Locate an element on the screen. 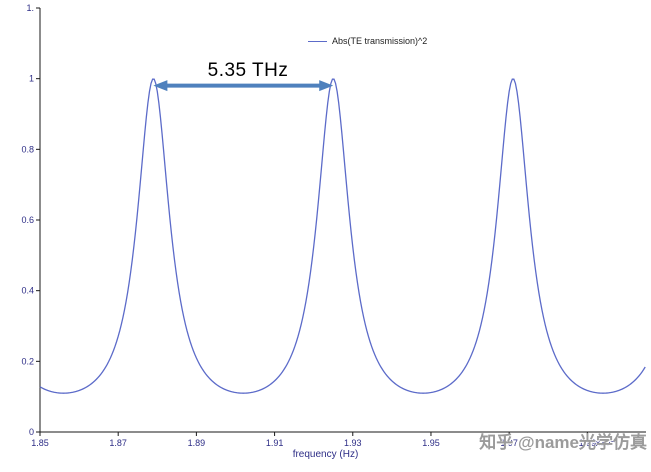 The image size is (651, 472). y-tick-label: 0.6 is located at coordinates (27, 220).